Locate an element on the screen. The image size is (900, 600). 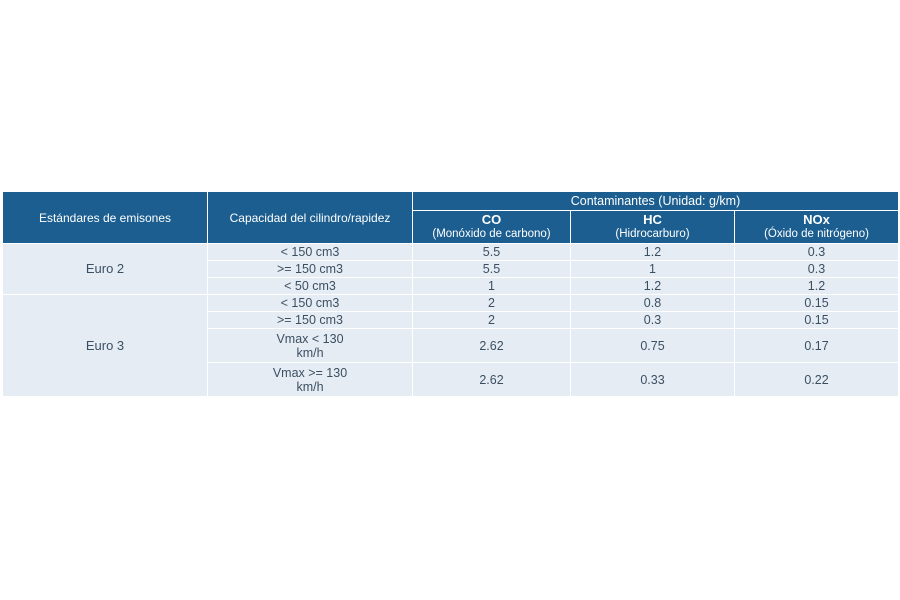
standard-euro-2: Euro 2 is located at coordinates (105, 269).